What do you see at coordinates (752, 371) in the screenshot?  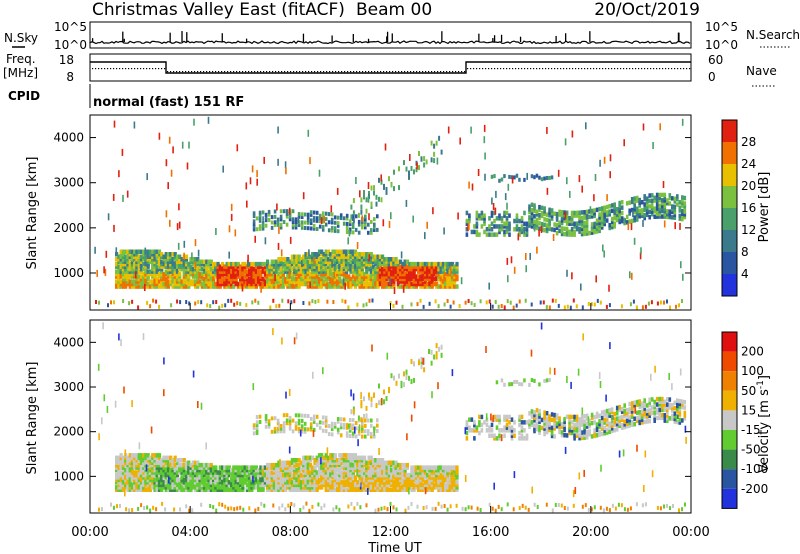 I see `colorbar-tick-label: 100` at bounding box center [752, 371].